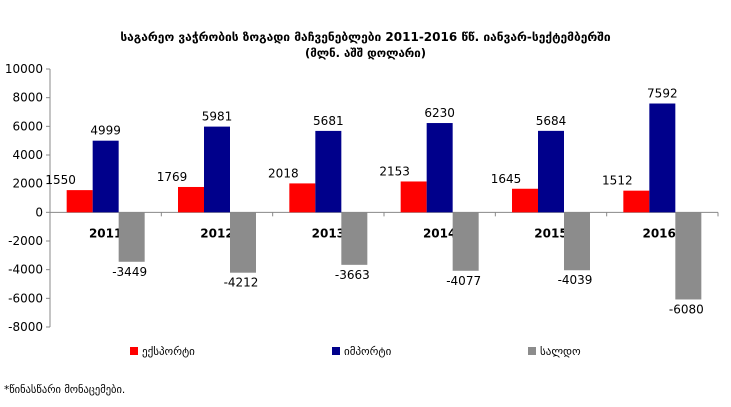  I want to click on y-tick-label: -8000, so click(25, 327).